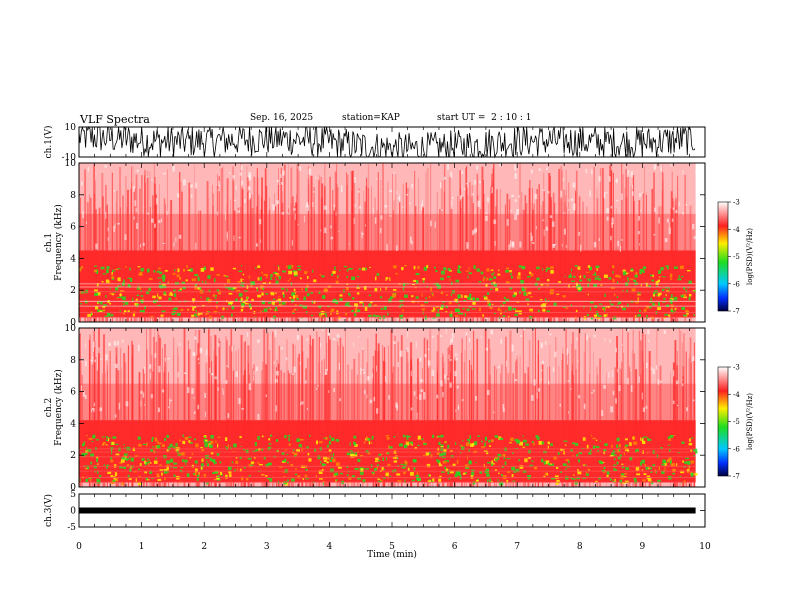 This screenshot has width=792, height=612. What do you see at coordinates (58, 242) in the screenshot?
I see `ch1-spec-freq-label: Frequency (kHz)` at bounding box center [58, 242].